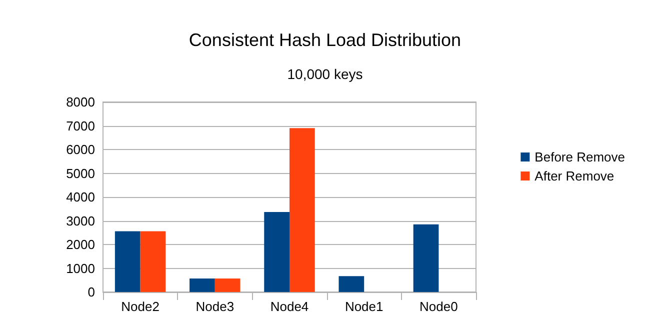 Image resolution: width=650 pixels, height=333 pixels. Describe the element at coordinates (574, 176) in the screenshot. I see `legend-label: After Remove` at that location.